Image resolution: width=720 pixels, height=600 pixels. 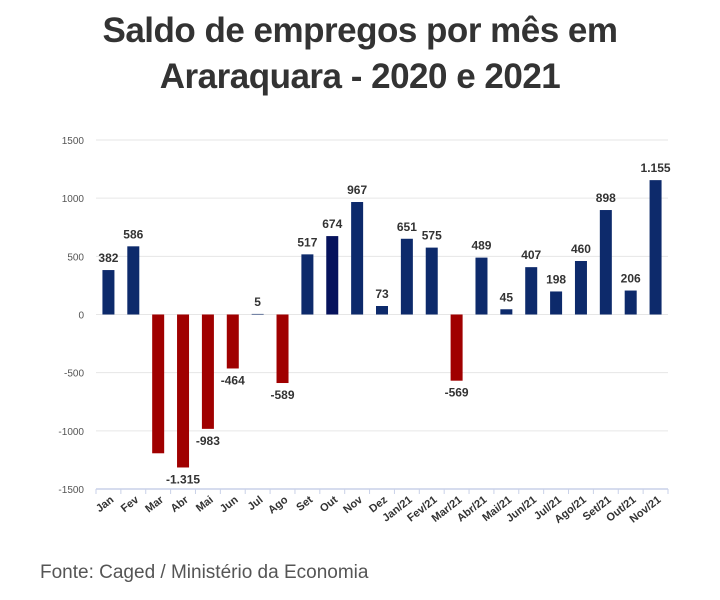 I want to click on y-tick-label: 1500, so click(x=73, y=141).